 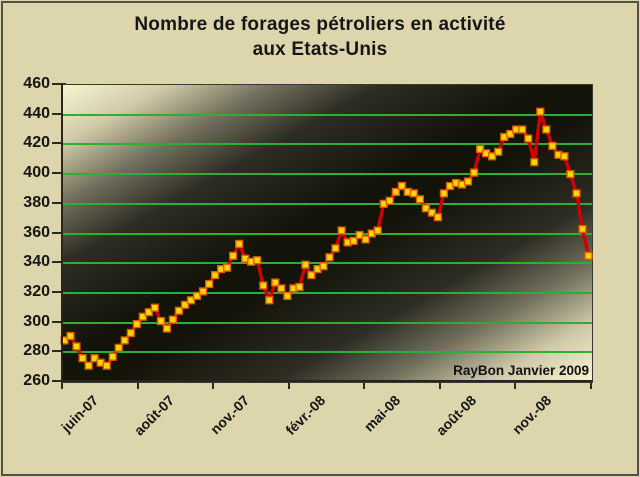 What do you see at coordinates (36, 351) in the screenshot?
I see `y-axis-label: 280` at bounding box center [36, 351].